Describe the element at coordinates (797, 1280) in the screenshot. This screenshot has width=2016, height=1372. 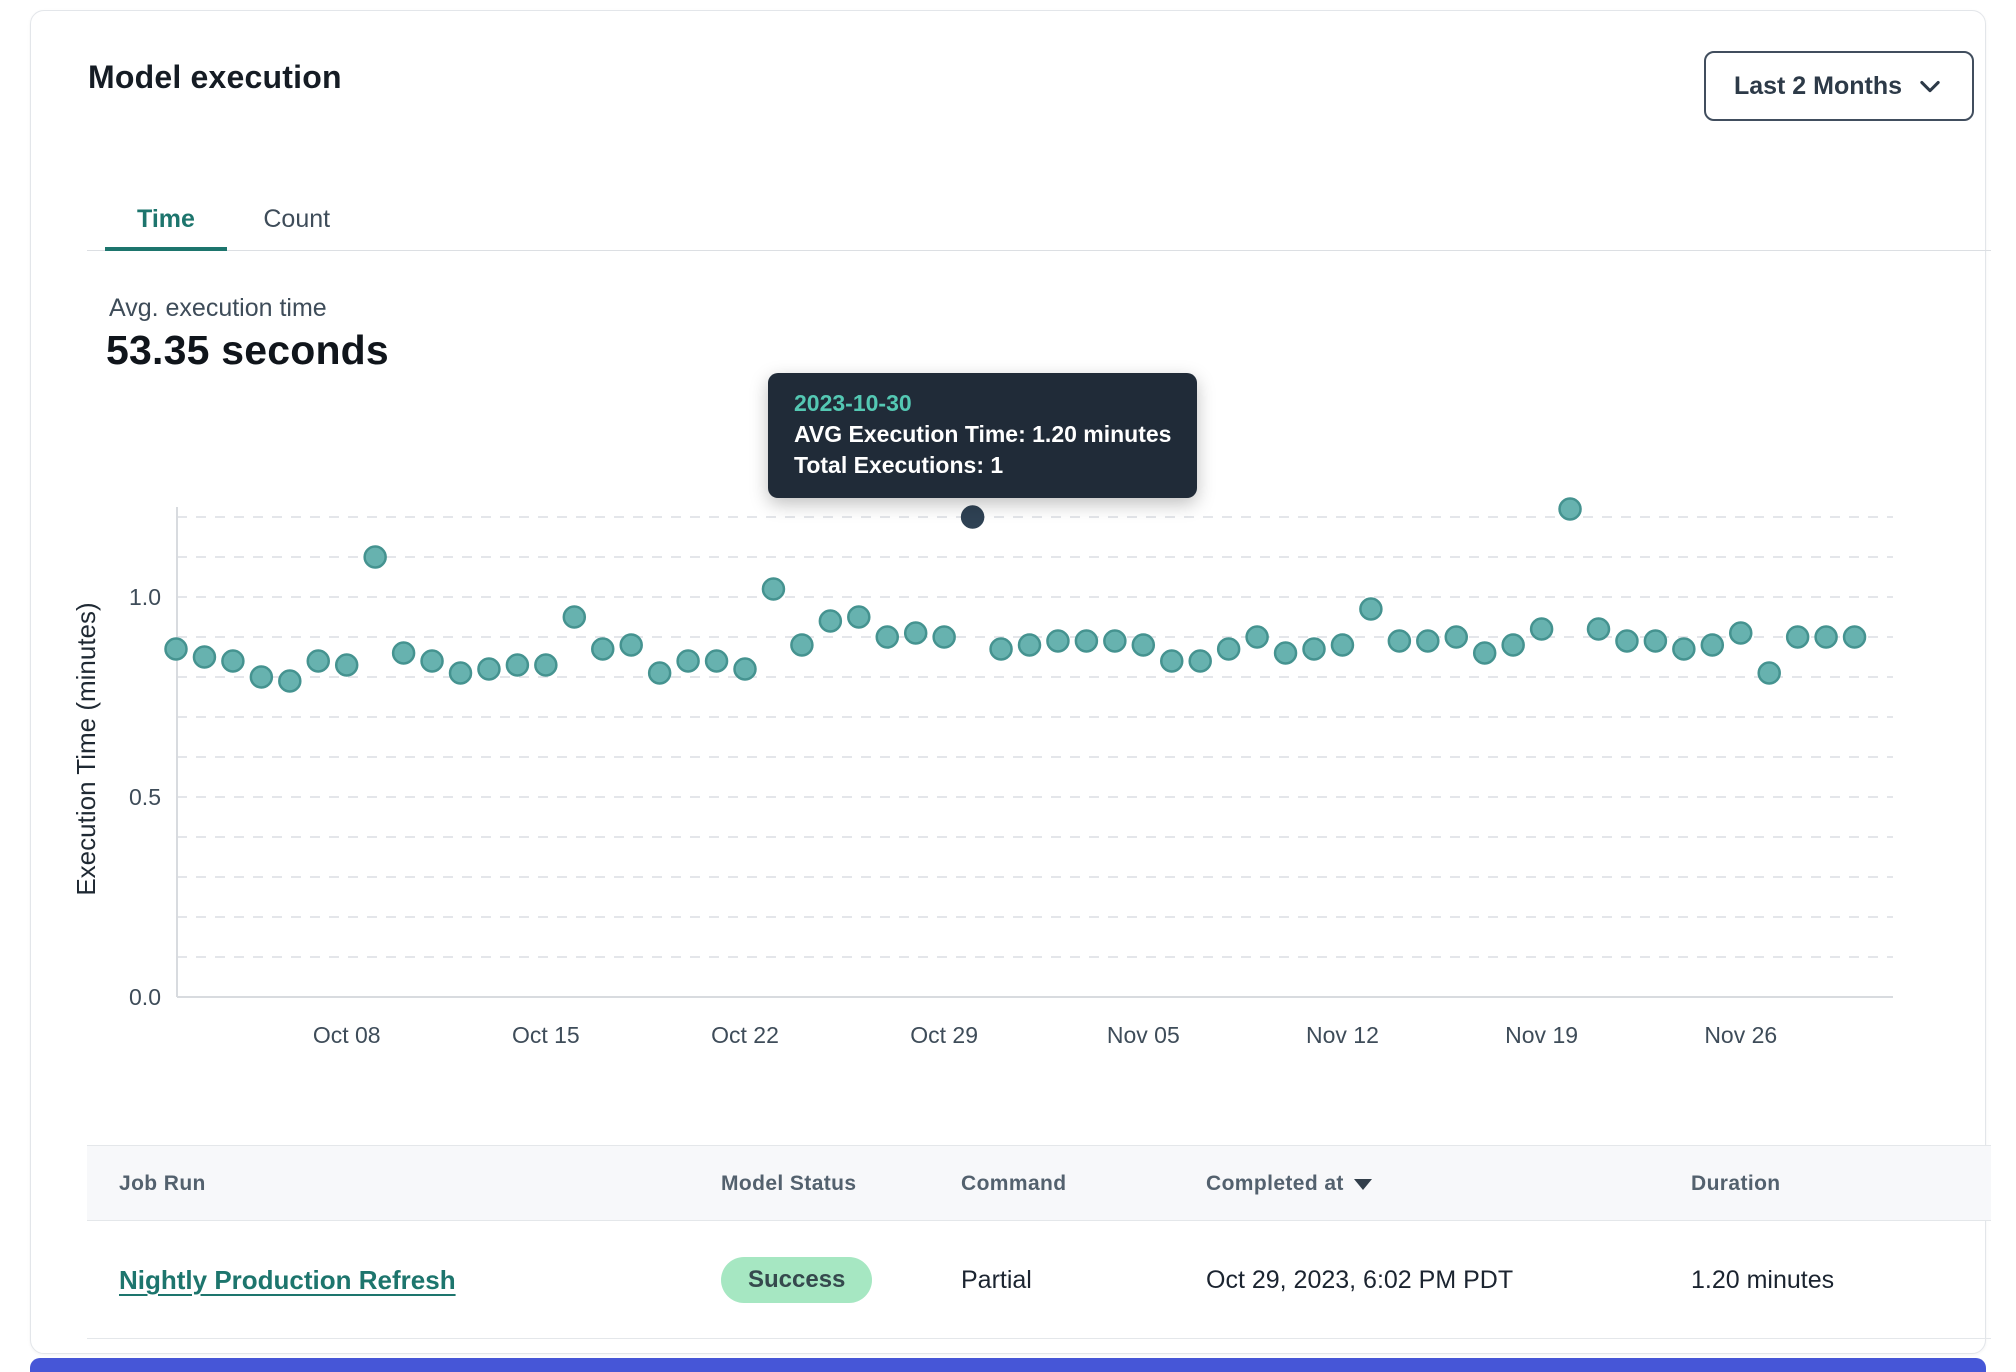
I see `status-badge: Success` at that location.